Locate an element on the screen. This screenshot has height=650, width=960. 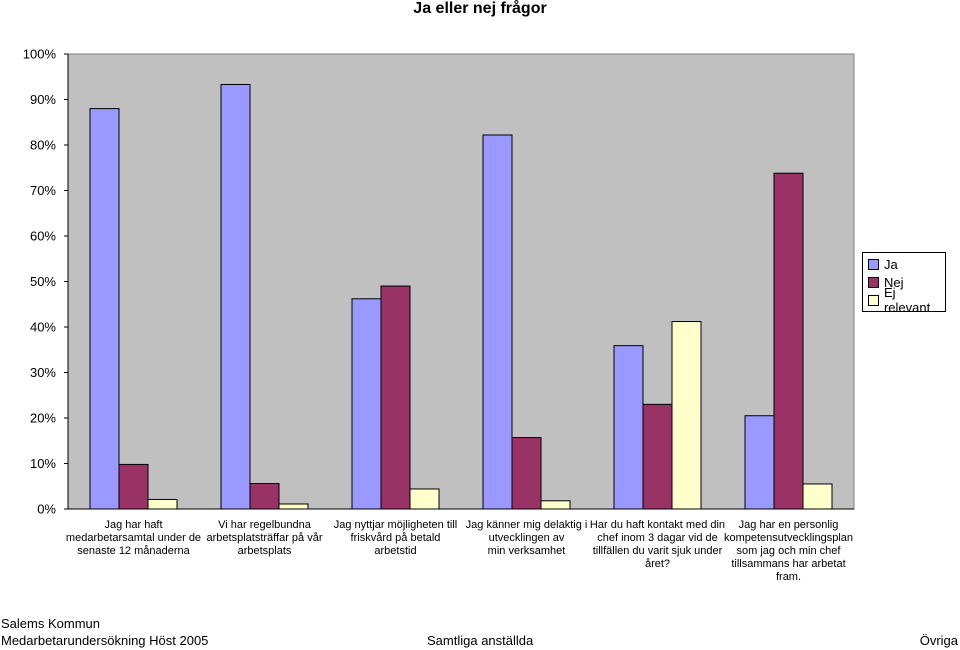
legend-label-nej: Nej is located at coordinates (894, 282).